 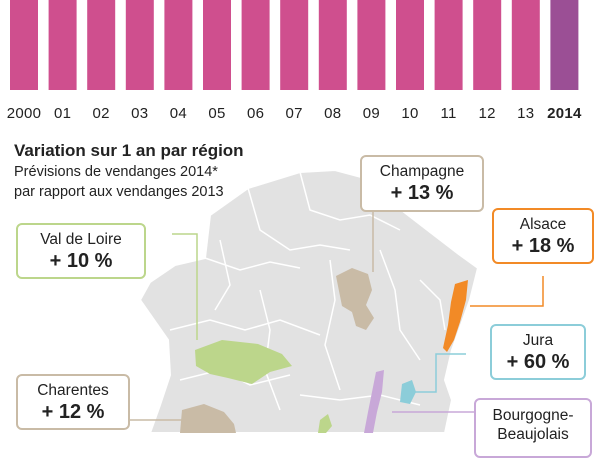 I want to click on jura-leader, so click(x=439, y=373).